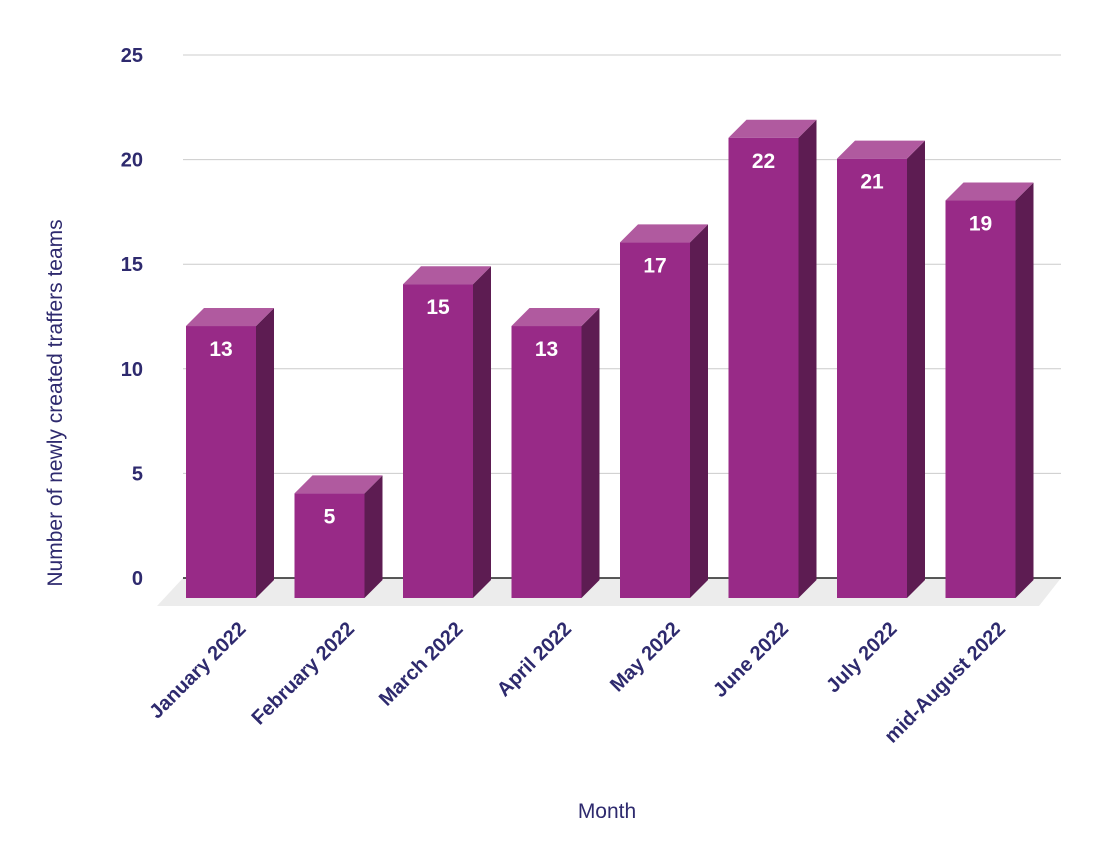 The image size is (1104, 868). What do you see at coordinates (132, 161) in the screenshot?
I see `y-tick-label: 20` at bounding box center [132, 161].